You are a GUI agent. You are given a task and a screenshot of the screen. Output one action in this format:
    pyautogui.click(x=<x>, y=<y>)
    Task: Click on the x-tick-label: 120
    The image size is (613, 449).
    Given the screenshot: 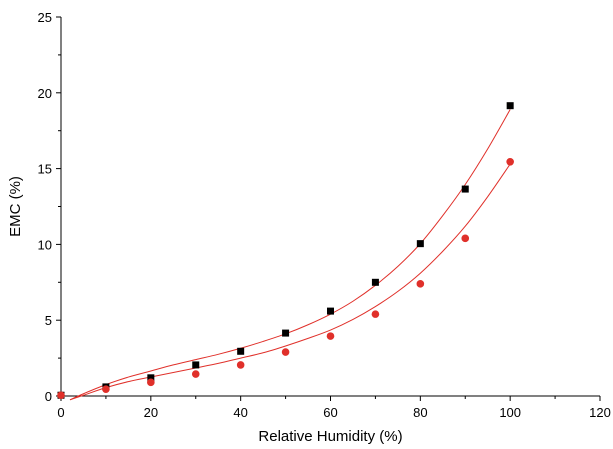 What is the action you would take?
    pyautogui.click(x=600, y=412)
    